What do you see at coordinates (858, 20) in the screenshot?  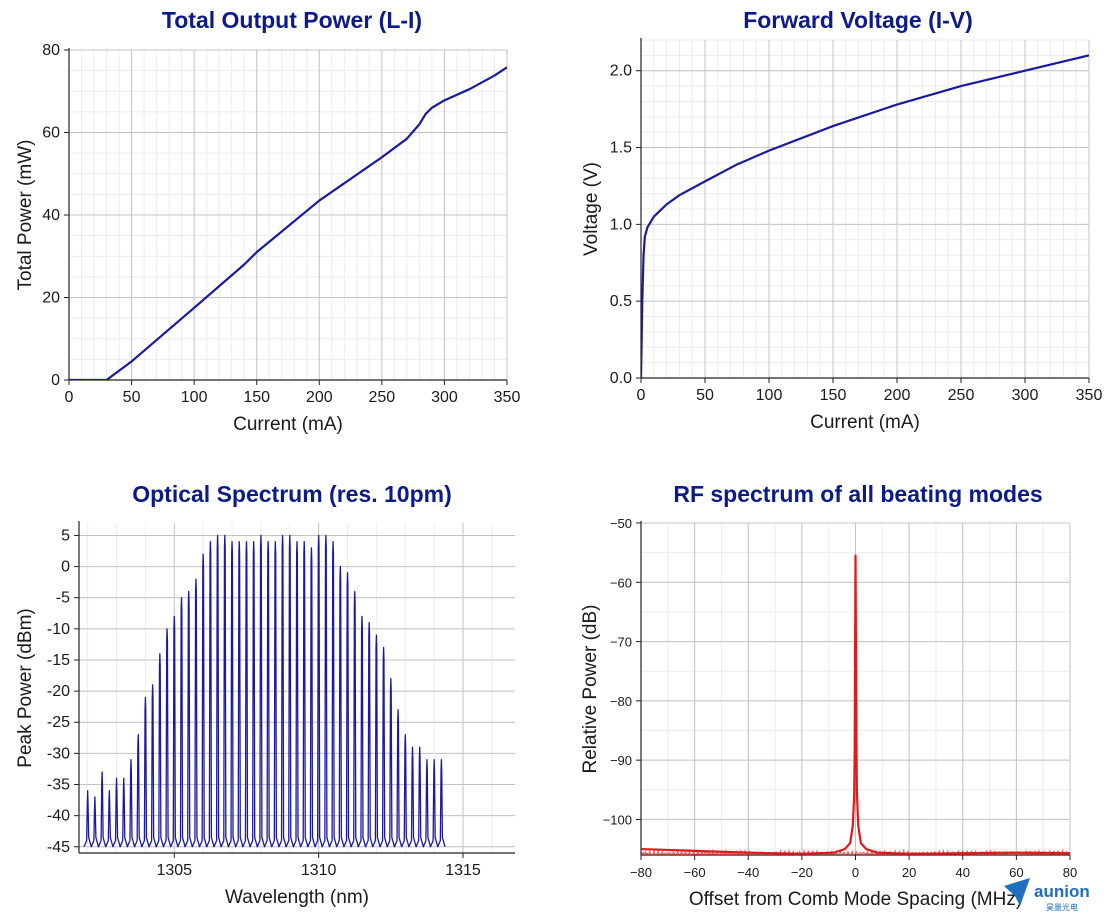 I see `chart-title: Forward Voltage (I-V)` at bounding box center [858, 20].